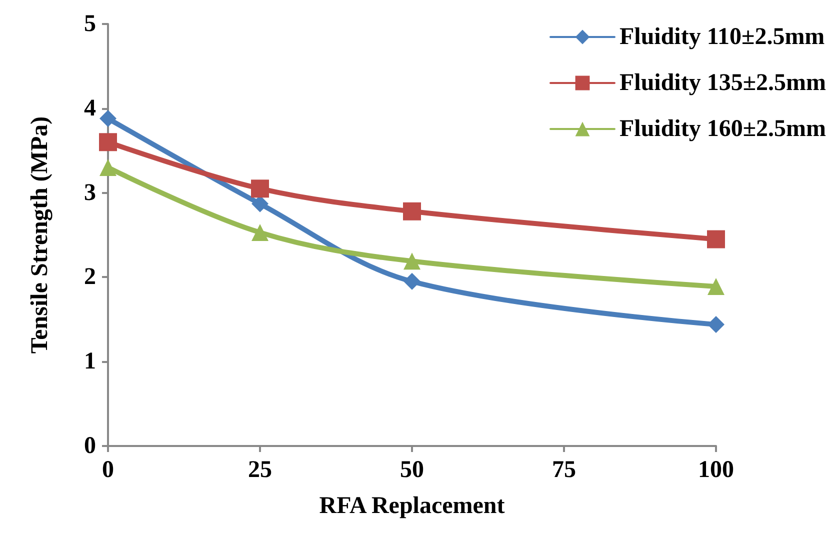 This screenshot has width=839, height=549. I want to click on legend-label: Fluidity 135±2.5mm, so click(722, 83).